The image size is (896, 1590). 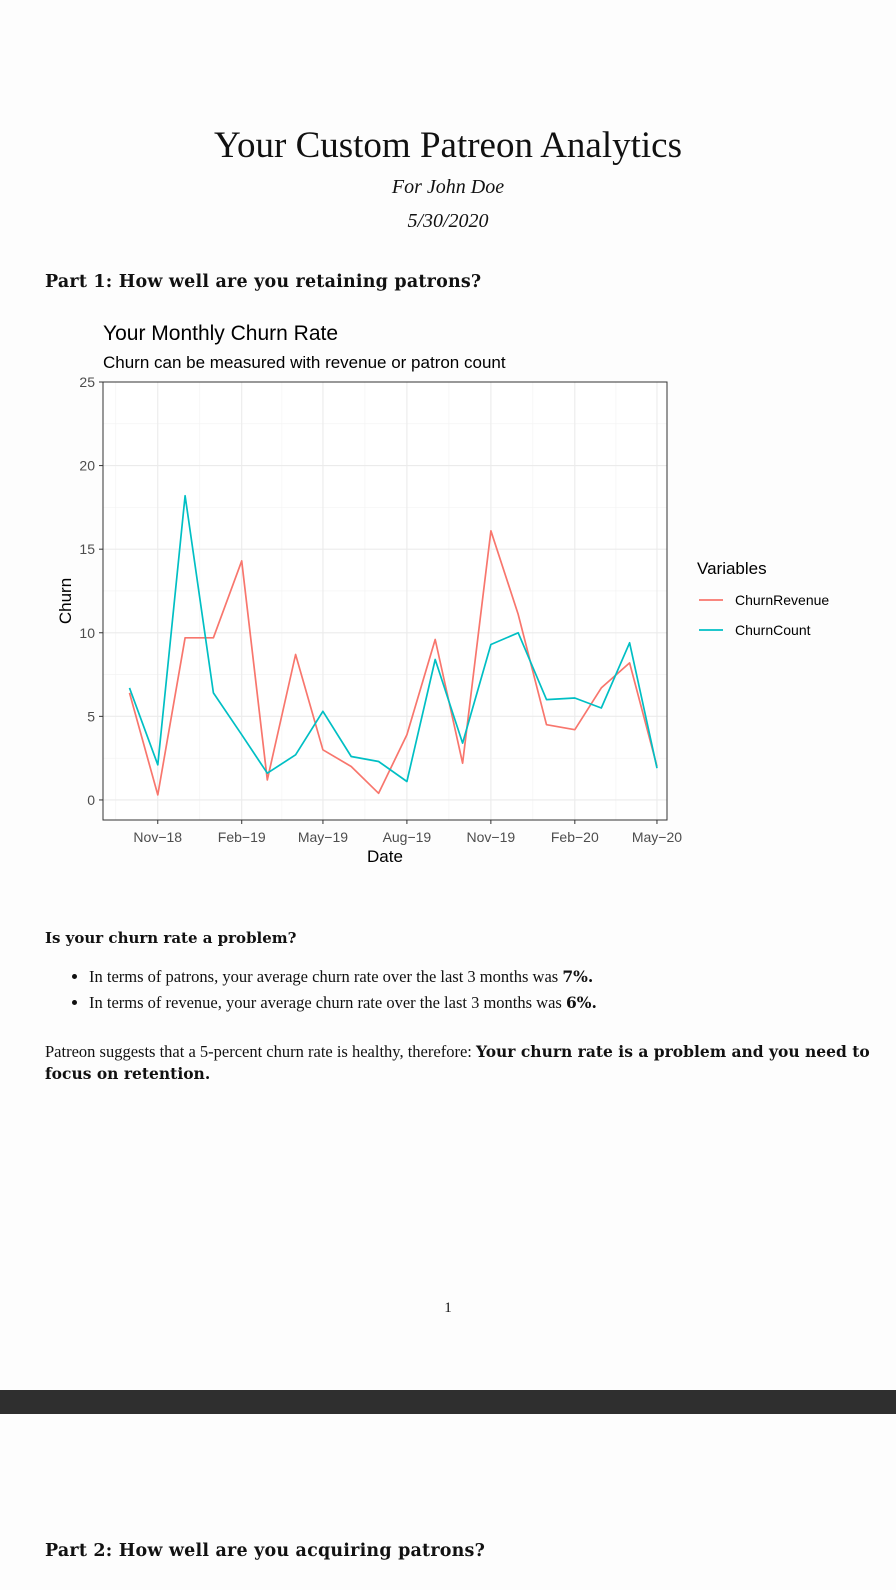 I want to click on legend-title: Variables, so click(x=732, y=568).